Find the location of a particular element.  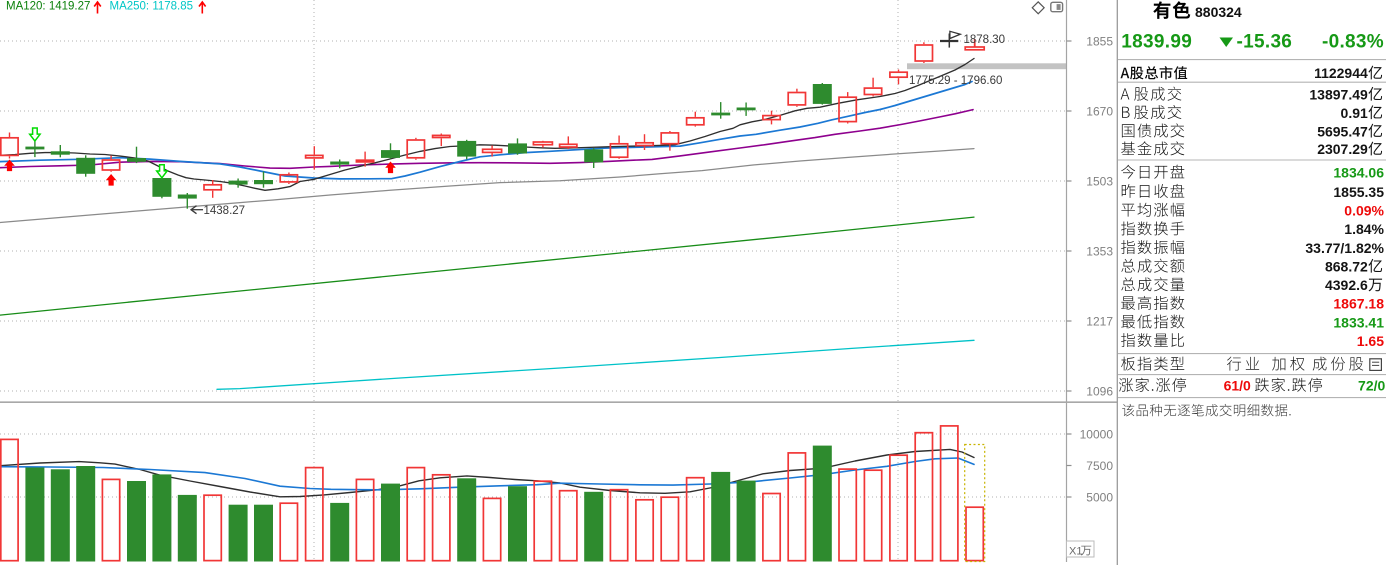

svg-text: 880324 is located at coordinates (1218, 12).